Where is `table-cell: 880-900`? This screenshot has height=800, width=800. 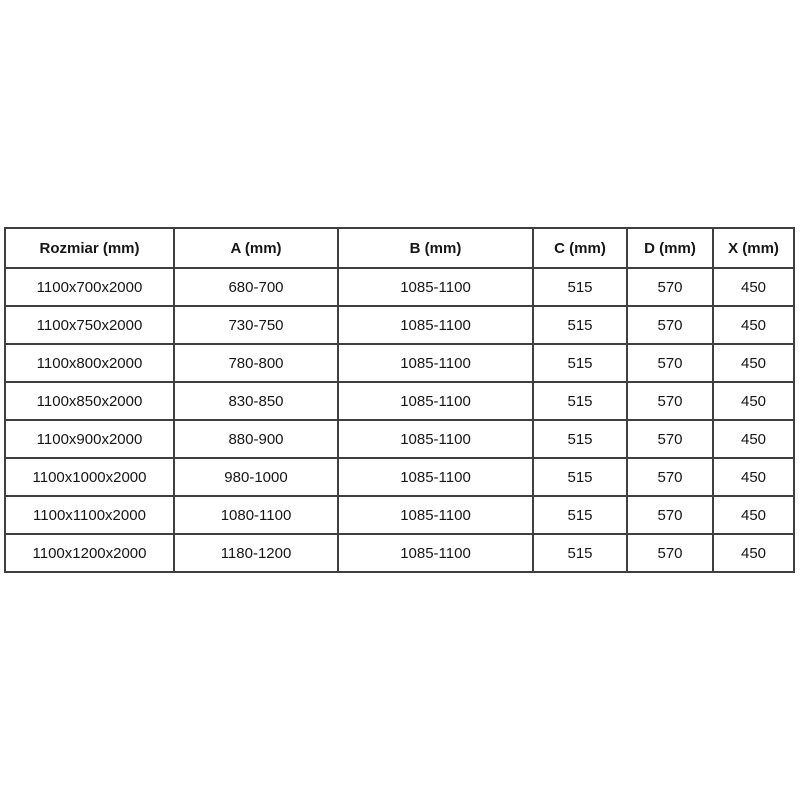 table-cell: 880-900 is located at coordinates (256, 439).